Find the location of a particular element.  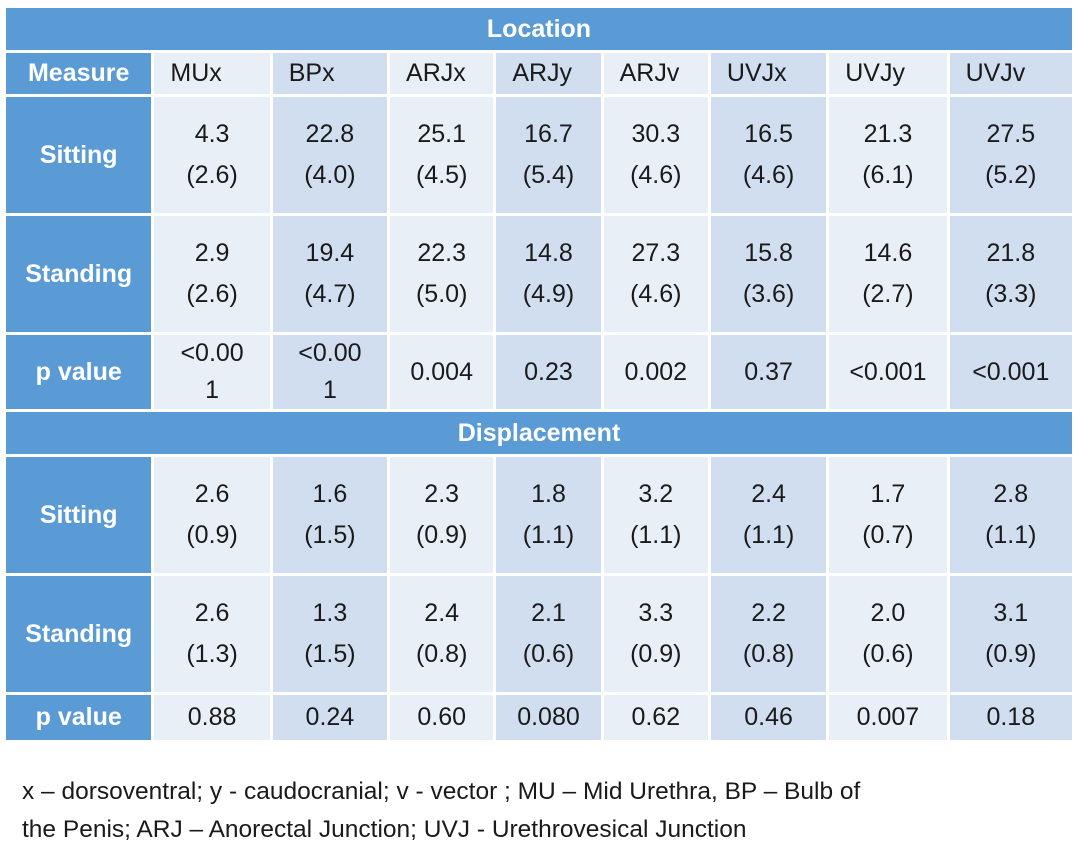

p-value-cell: 0.002 is located at coordinates (655, 372).